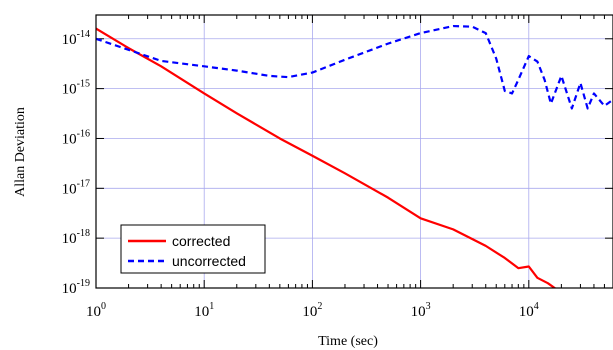 The height and width of the screenshot is (350, 613). I want to click on legend-box, so click(193, 249).